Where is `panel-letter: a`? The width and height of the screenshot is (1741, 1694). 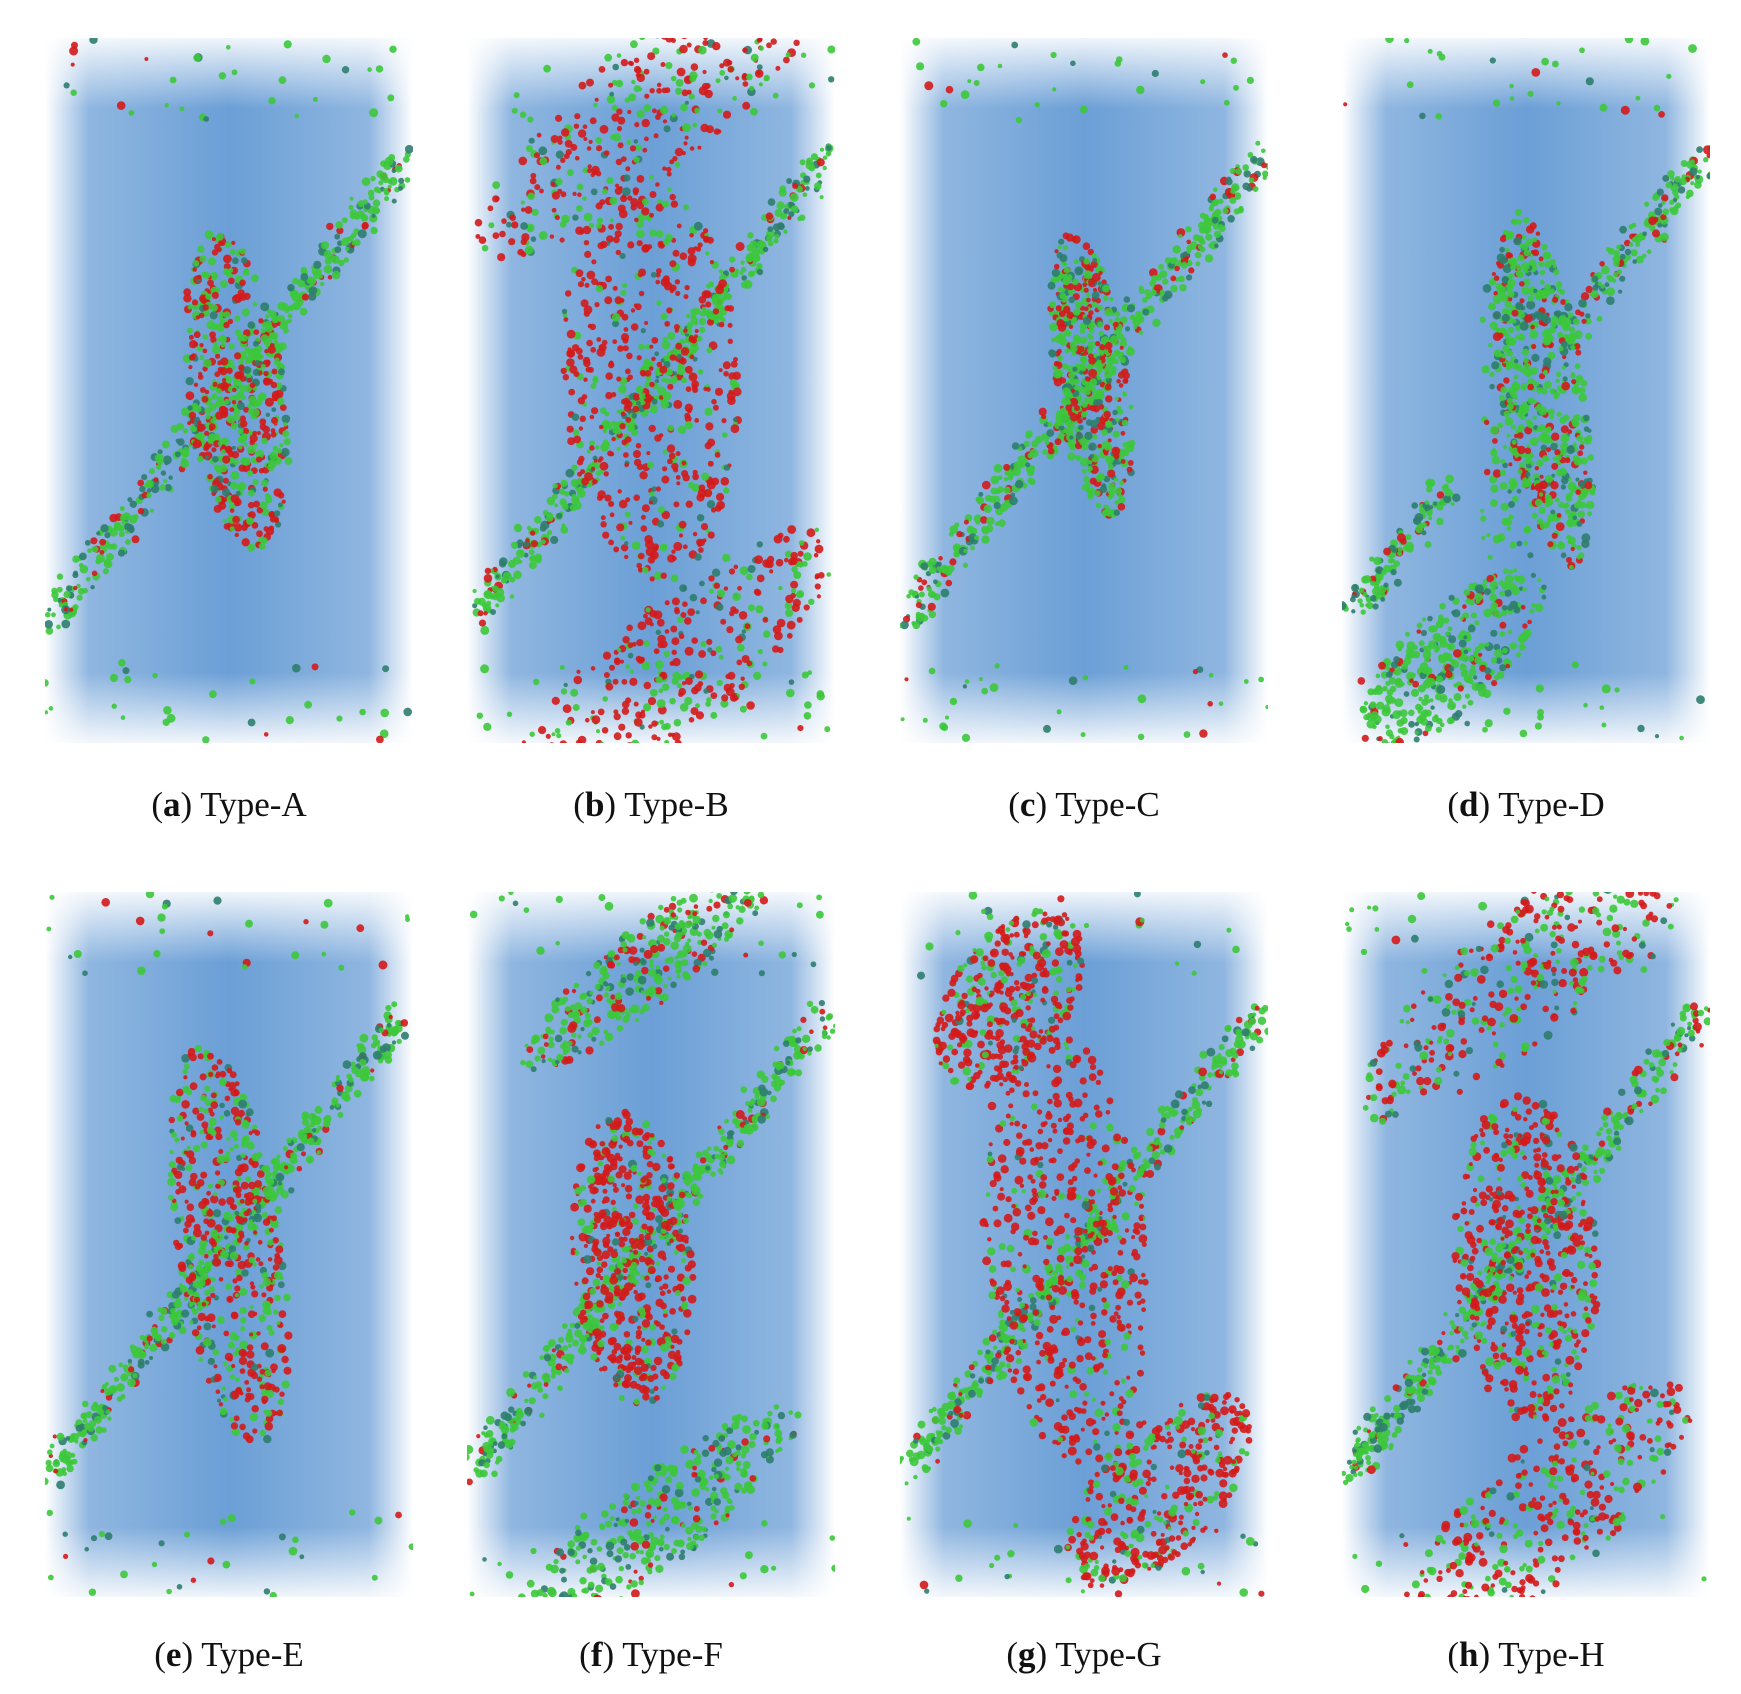 panel-letter: a is located at coordinates (171, 804).